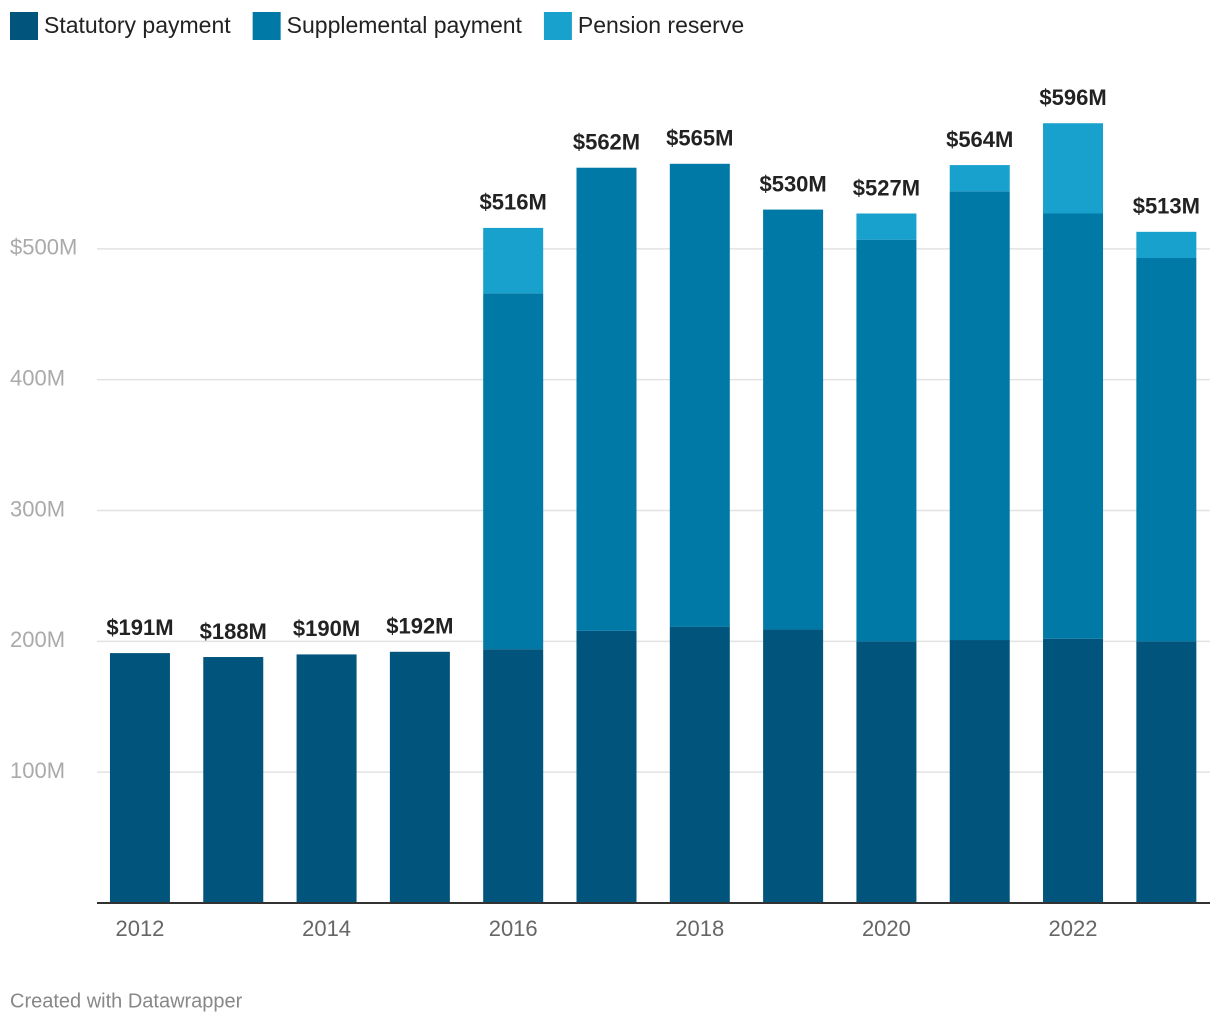 This screenshot has height=1028, width=1220. What do you see at coordinates (139, 928) in the screenshot?
I see `x-tick-label: 2012` at bounding box center [139, 928].